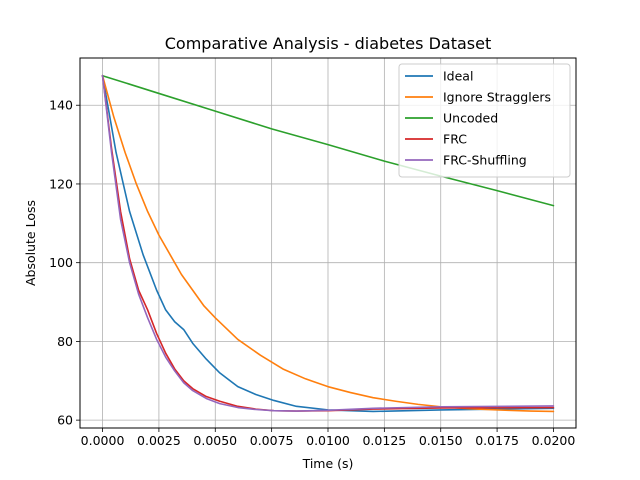 The width and height of the screenshot is (640, 480). I want to click on y-tick-label: 140, so click(61, 105).